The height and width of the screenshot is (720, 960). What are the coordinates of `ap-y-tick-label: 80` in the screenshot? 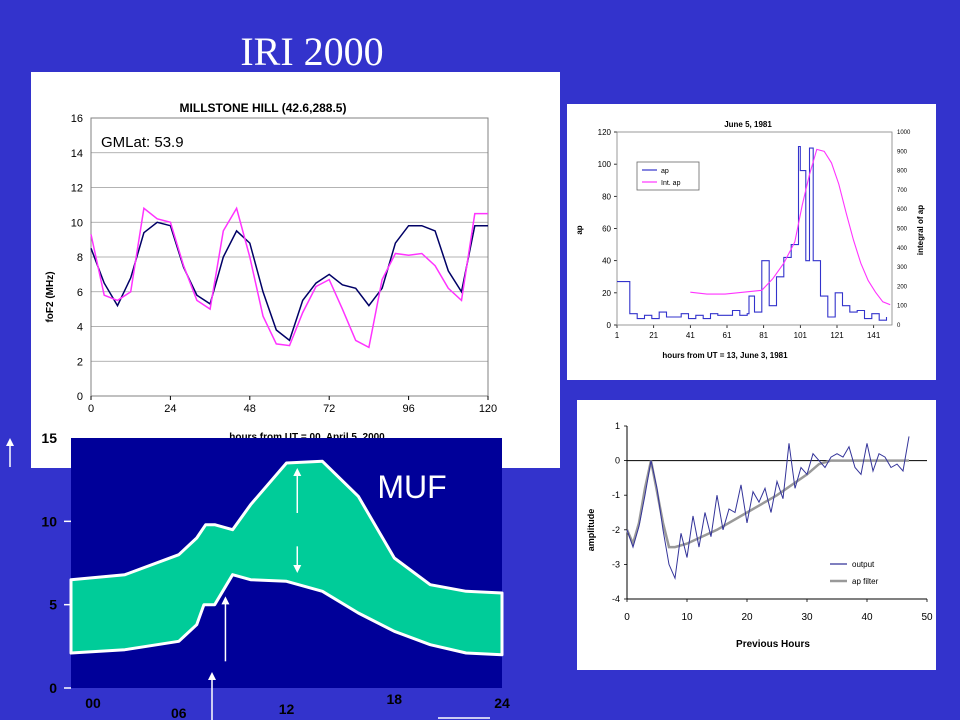 It's located at (606, 196).